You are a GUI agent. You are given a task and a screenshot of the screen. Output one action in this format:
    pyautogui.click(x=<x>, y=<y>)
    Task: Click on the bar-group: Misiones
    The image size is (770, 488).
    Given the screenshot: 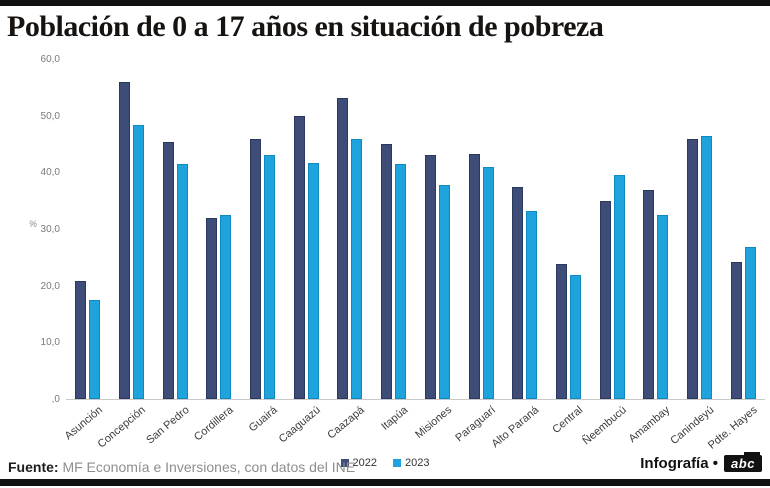 What is the action you would take?
    pyautogui.click(x=436, y=250)
    